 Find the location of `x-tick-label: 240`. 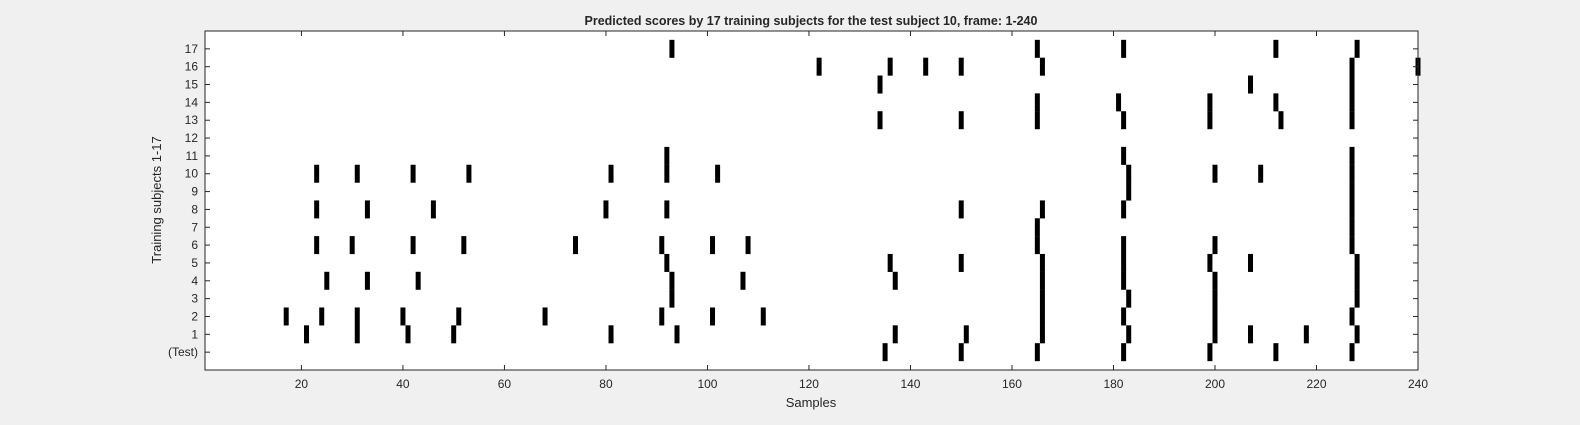

x-tick-label: 240 is located at coordinates (1418, 384).